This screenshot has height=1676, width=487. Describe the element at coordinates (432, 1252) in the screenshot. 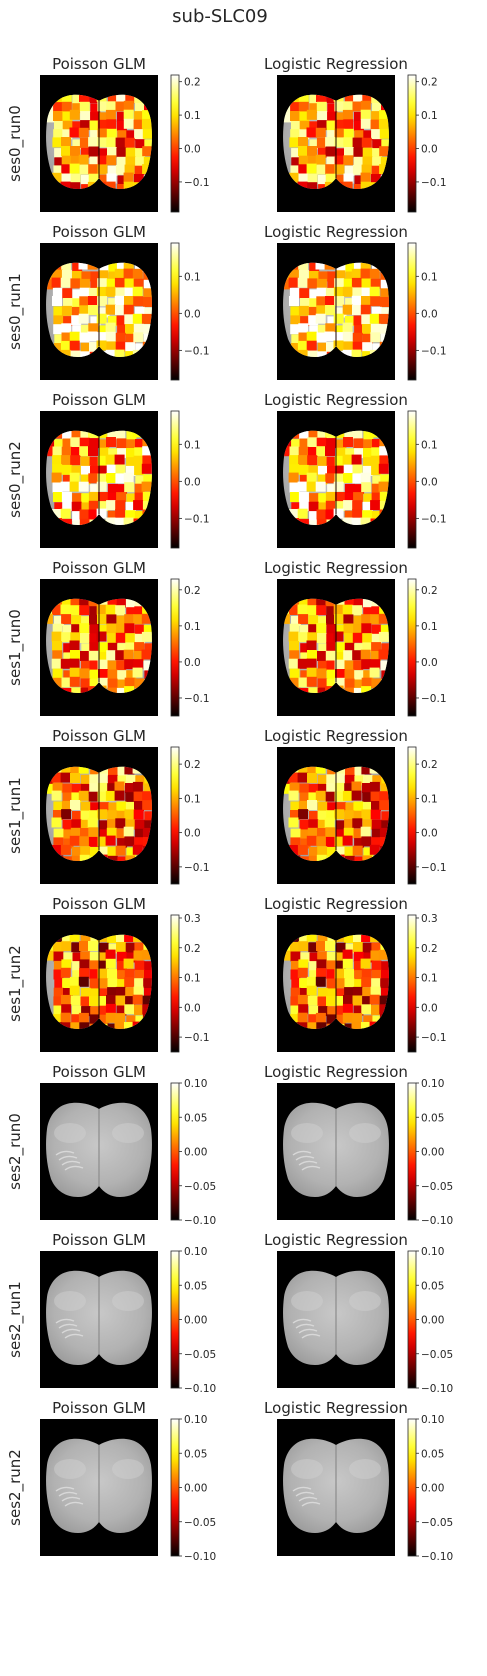

I see `colorbar-tick-label: 0.10` at that location.